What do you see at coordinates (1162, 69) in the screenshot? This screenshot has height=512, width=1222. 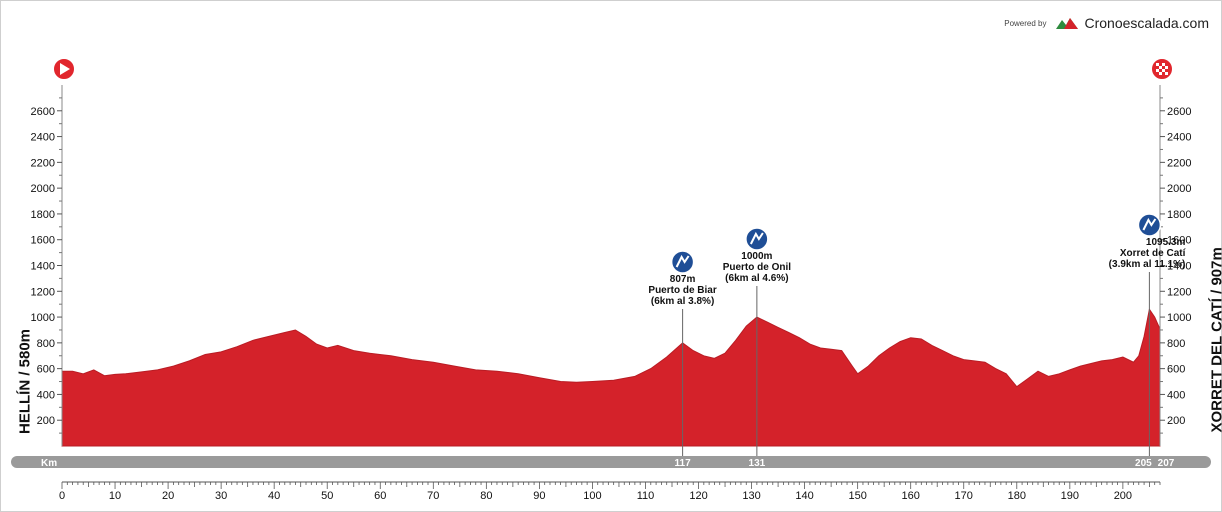 I see `finish-checkered-icon` at bounding box center [1162, 69].